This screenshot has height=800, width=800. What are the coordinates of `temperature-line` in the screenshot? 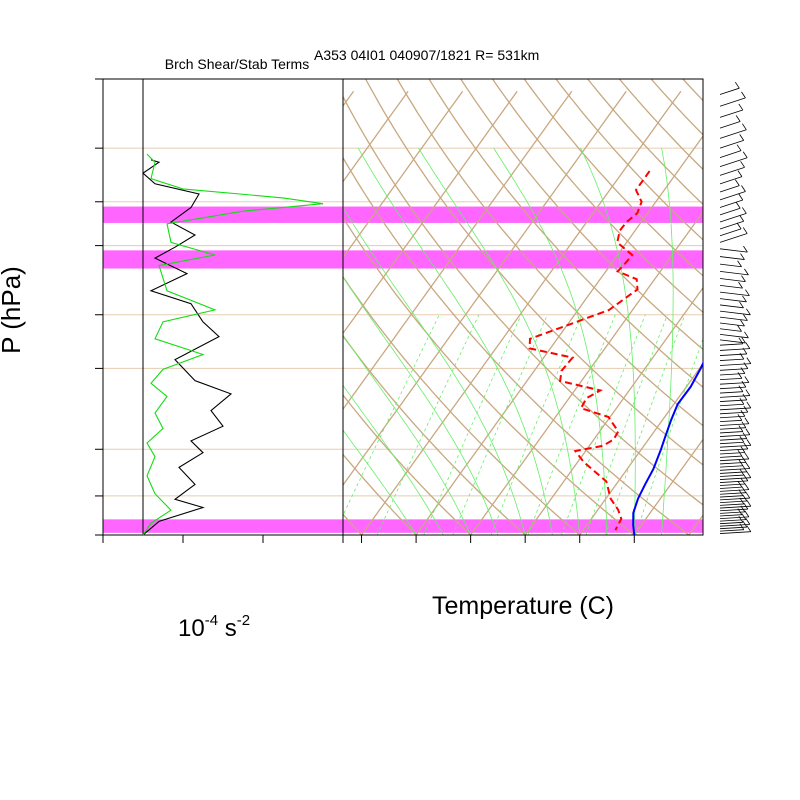 It's located at (667, 448).